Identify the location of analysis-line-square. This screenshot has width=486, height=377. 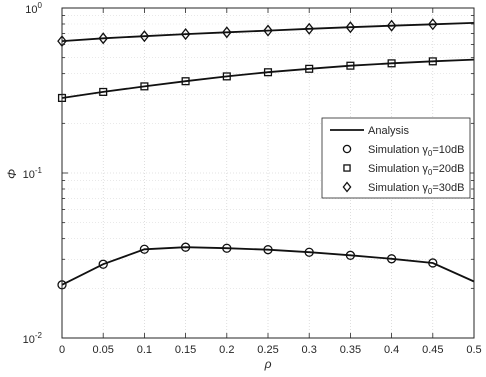
(268, 78).